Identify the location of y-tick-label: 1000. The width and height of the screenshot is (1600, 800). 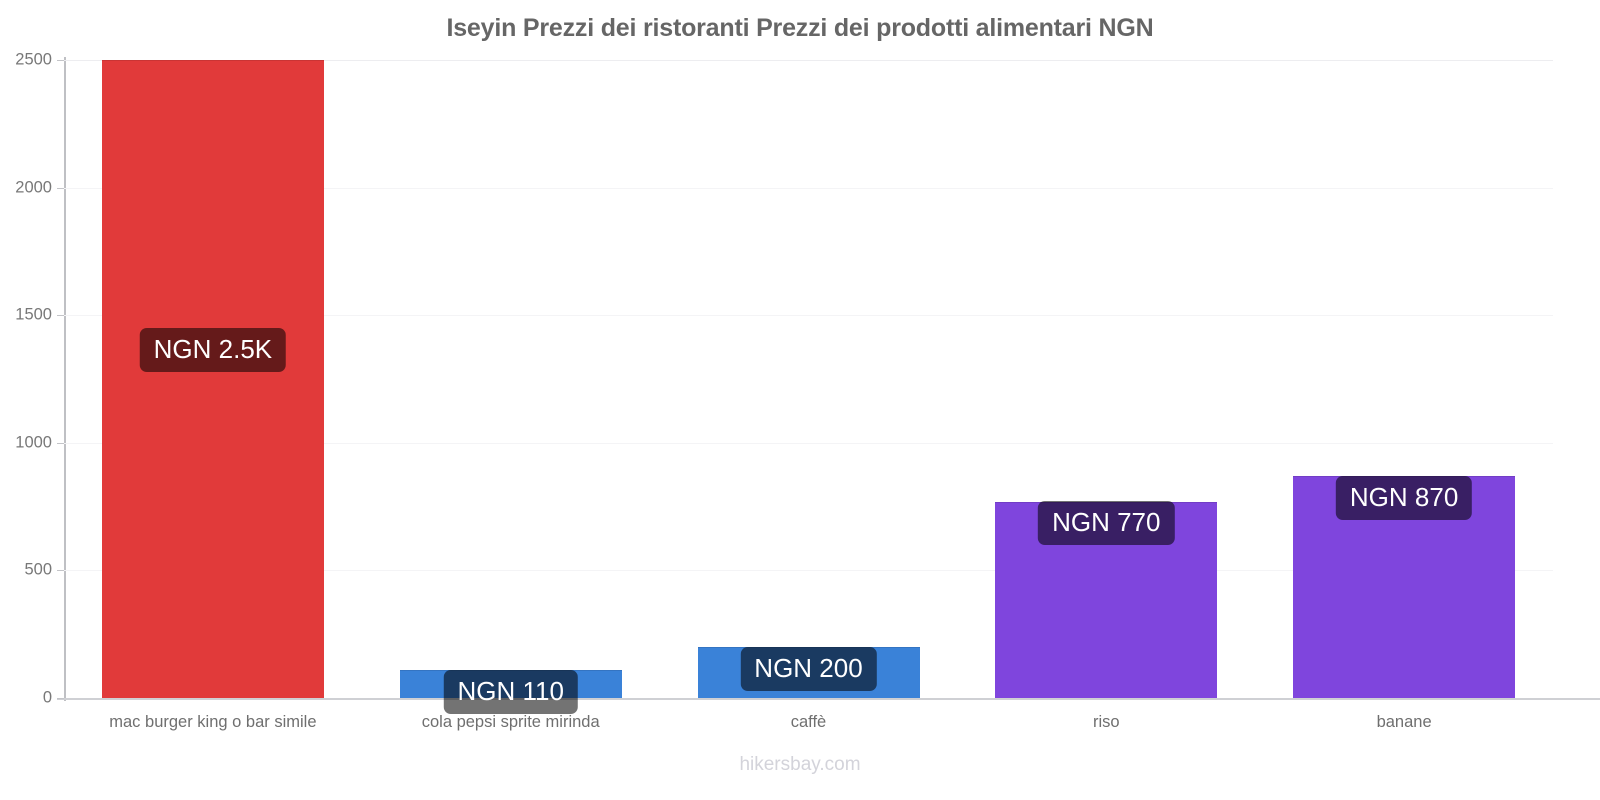
(33, 442).